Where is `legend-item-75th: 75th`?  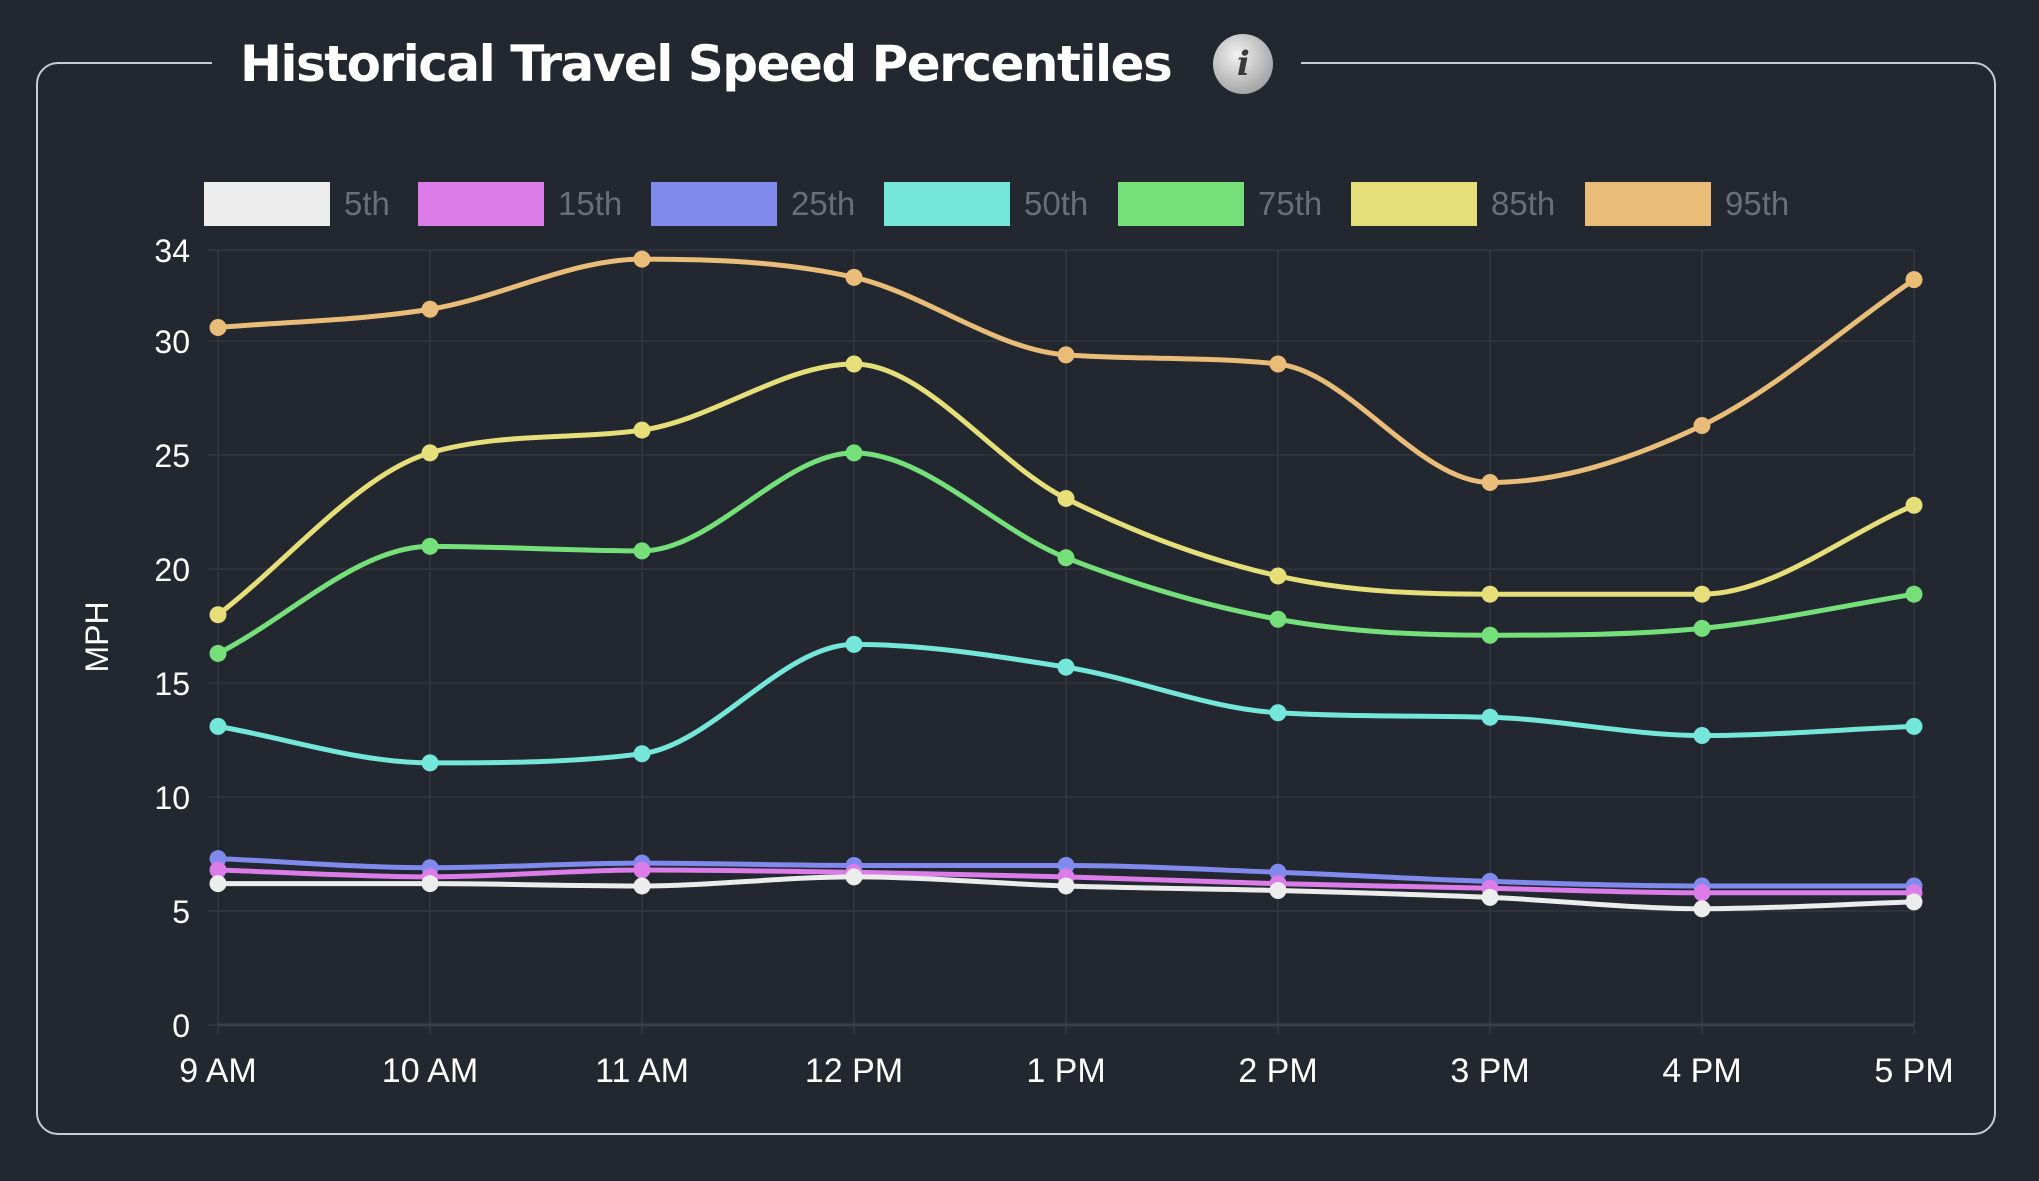 legend-item-75th: 75th is located at coordinates (1220, 204).